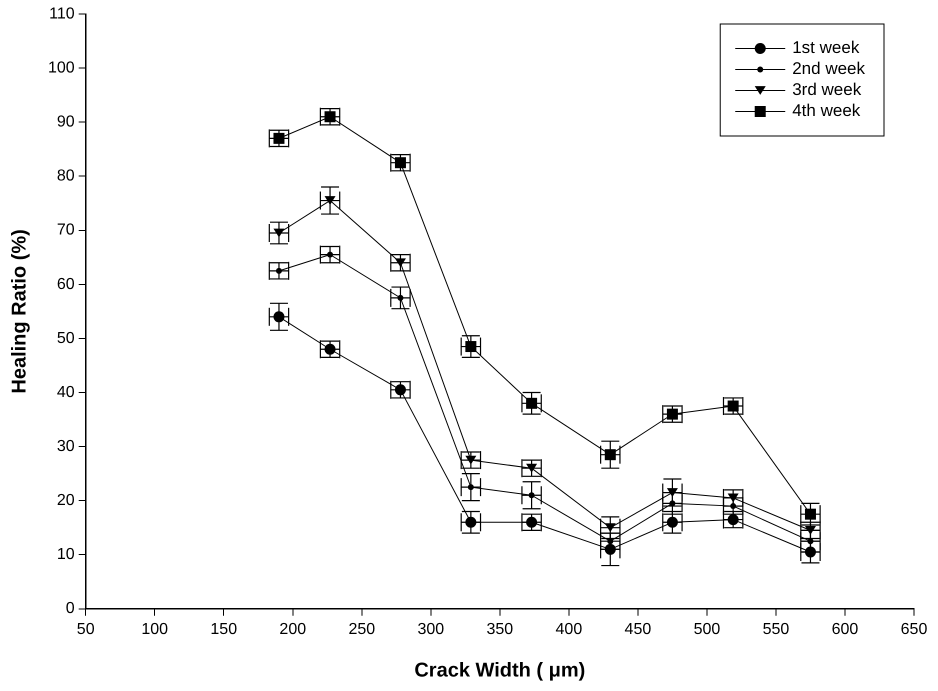 Image resolution: width=938 pixels, height=691 pixels. Describe the element at coordinates (292, 629) in the screenshot. I see `x-tick-label: 200` at that location.